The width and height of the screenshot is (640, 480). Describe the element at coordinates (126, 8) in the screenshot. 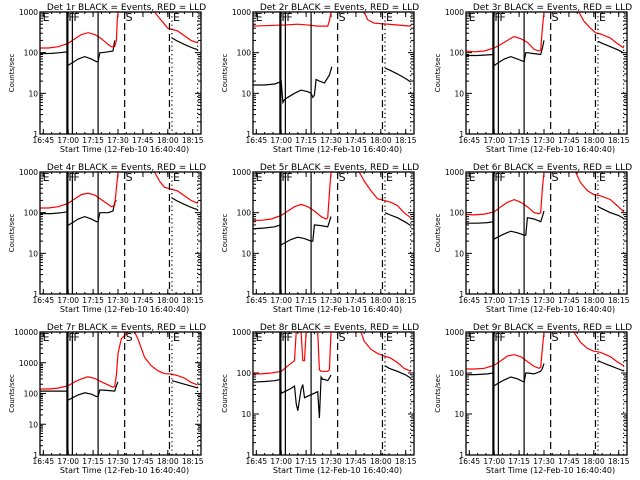

I see `panel-title: Det 1r BLACK = Events, RED = LLD` at that location.